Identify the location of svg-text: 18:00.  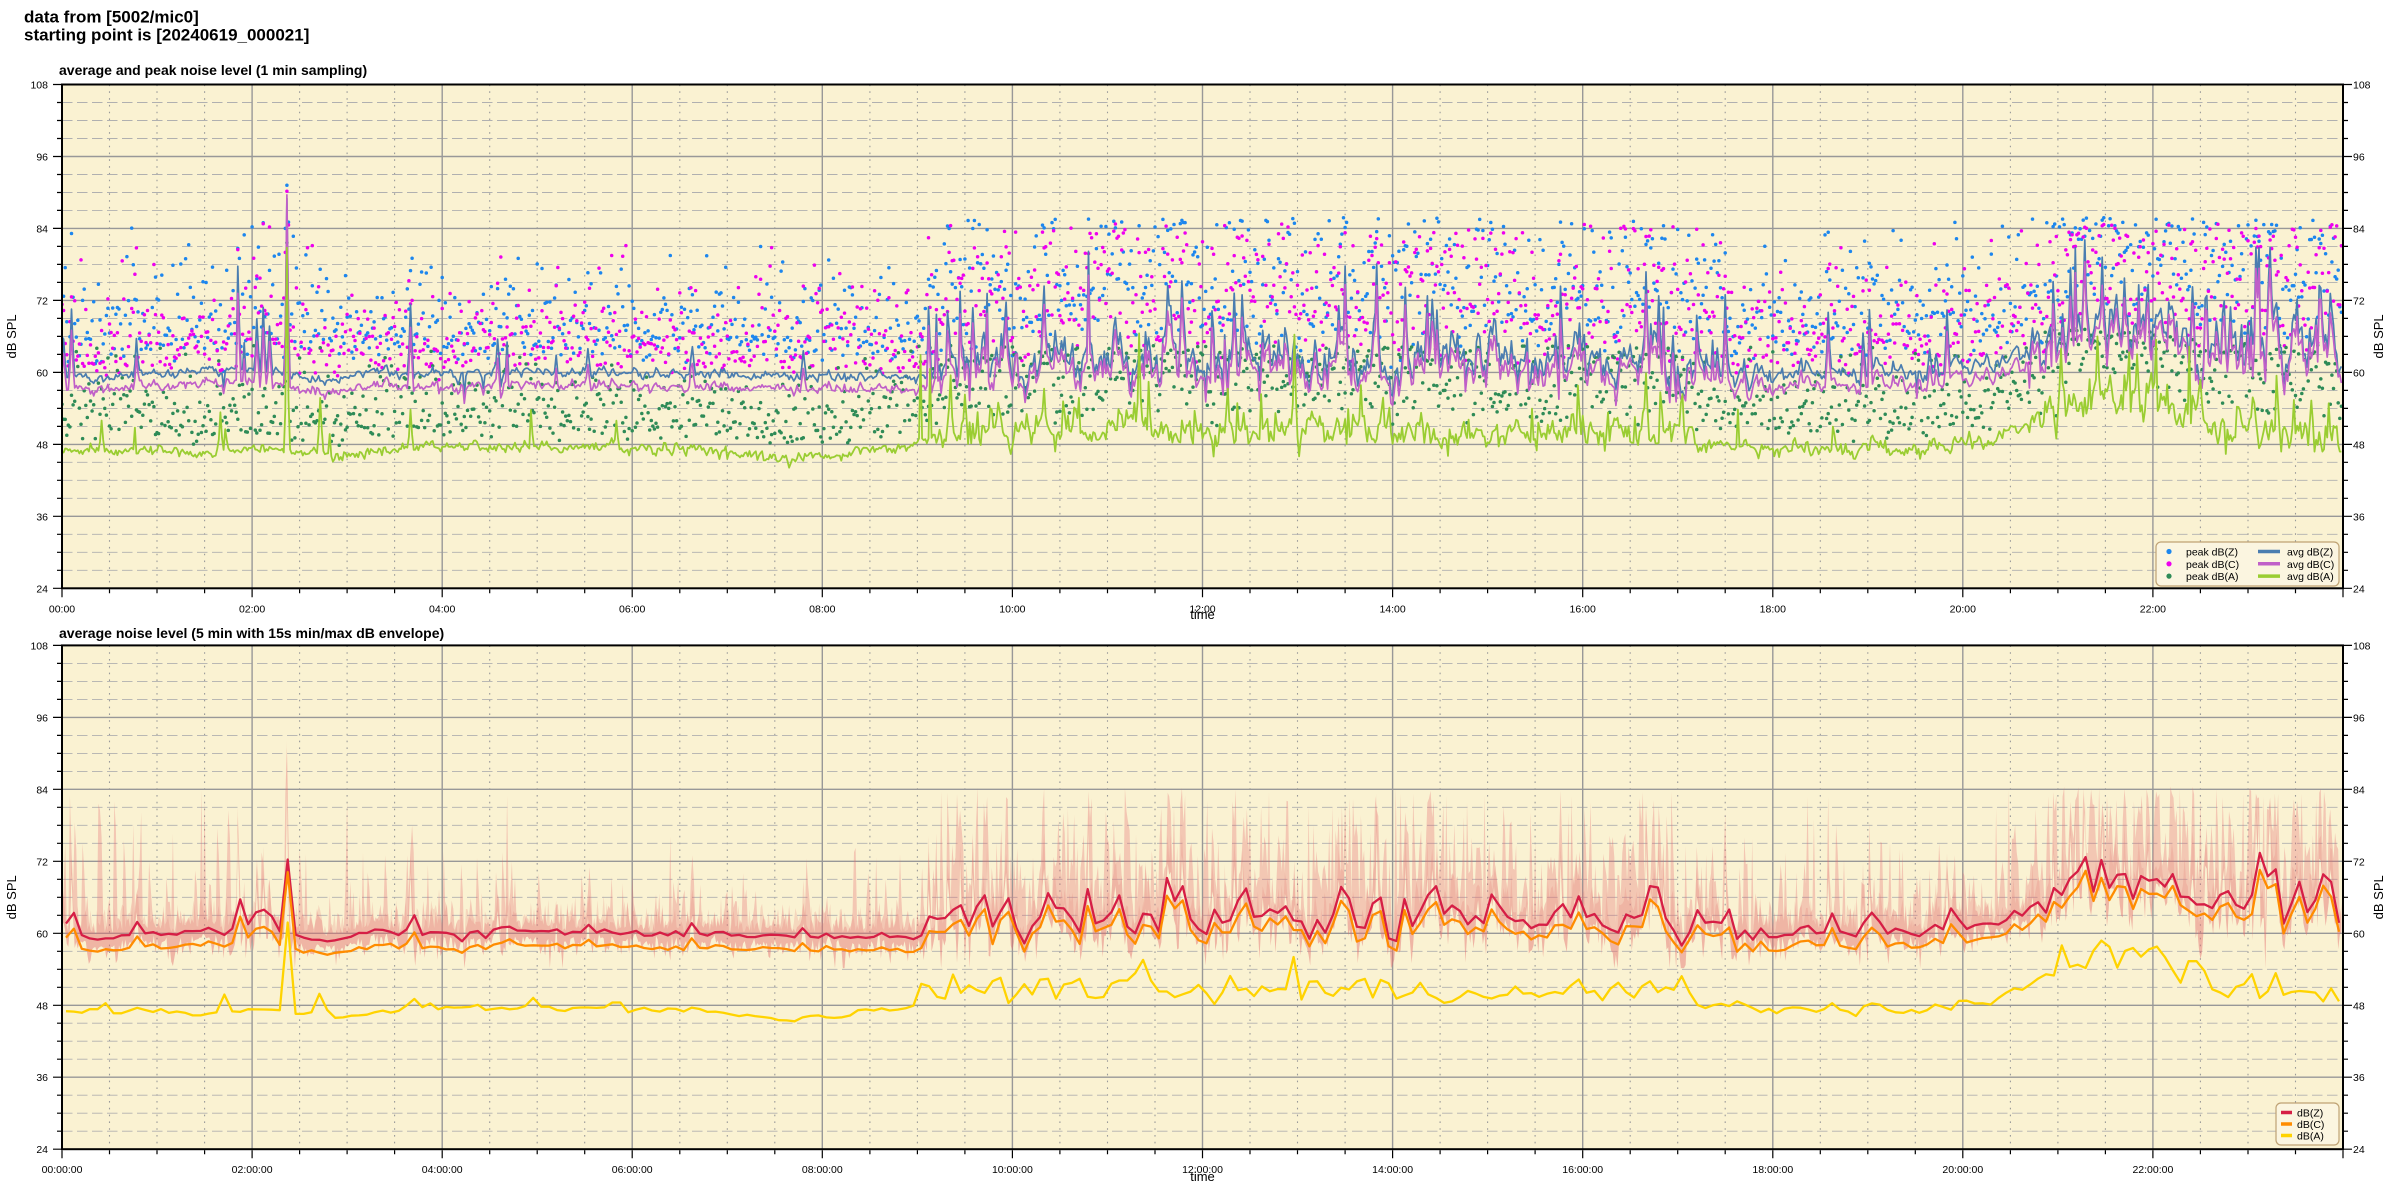
(1773, 609).